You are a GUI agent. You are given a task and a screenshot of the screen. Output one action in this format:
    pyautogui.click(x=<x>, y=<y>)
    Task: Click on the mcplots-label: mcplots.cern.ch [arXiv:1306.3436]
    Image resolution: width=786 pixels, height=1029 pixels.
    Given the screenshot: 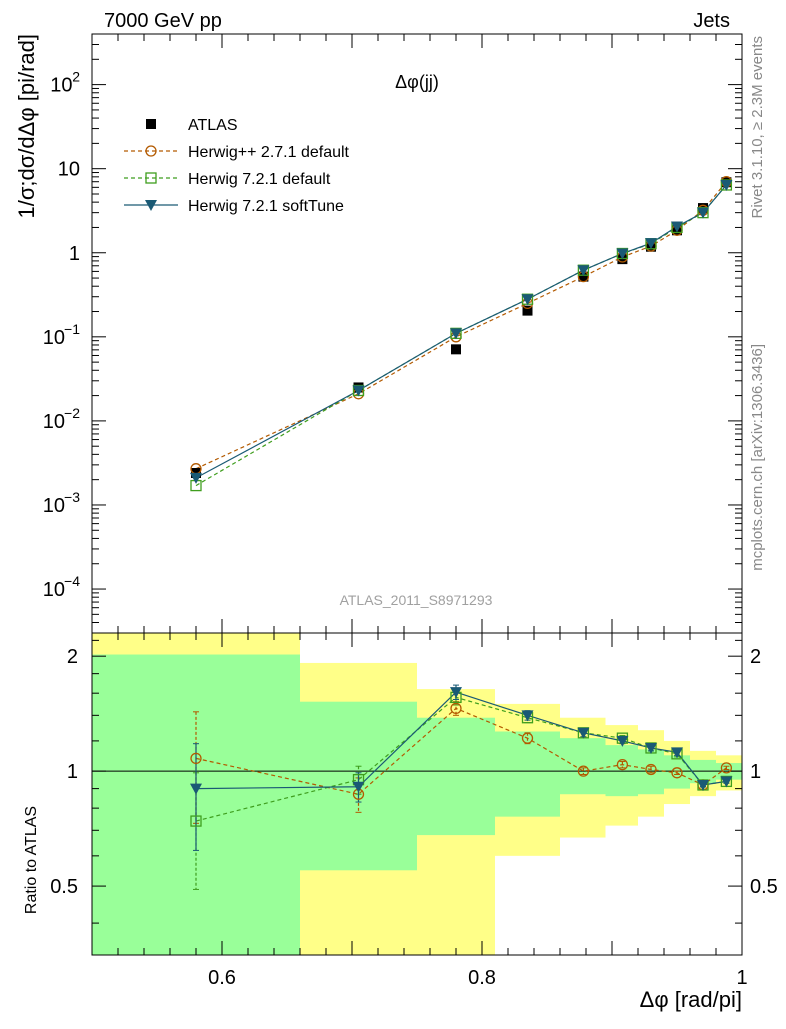 What is the action you would take?
    pyautogui.click(x=757, y=457)
    